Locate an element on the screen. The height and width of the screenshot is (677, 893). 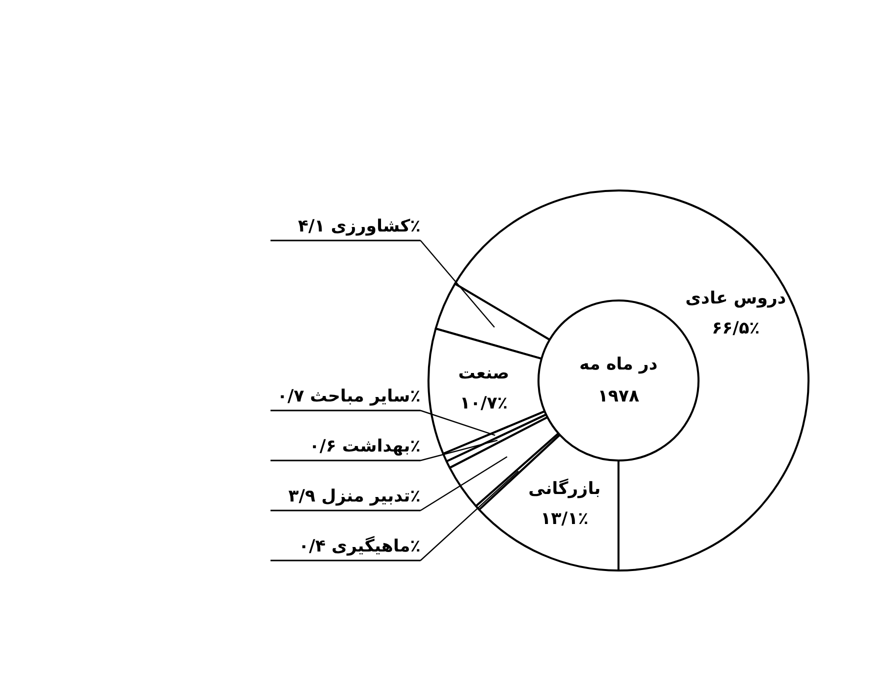
slice-label: ماهیگیری ۰/۴٪ is located at coordinates (359, 546).